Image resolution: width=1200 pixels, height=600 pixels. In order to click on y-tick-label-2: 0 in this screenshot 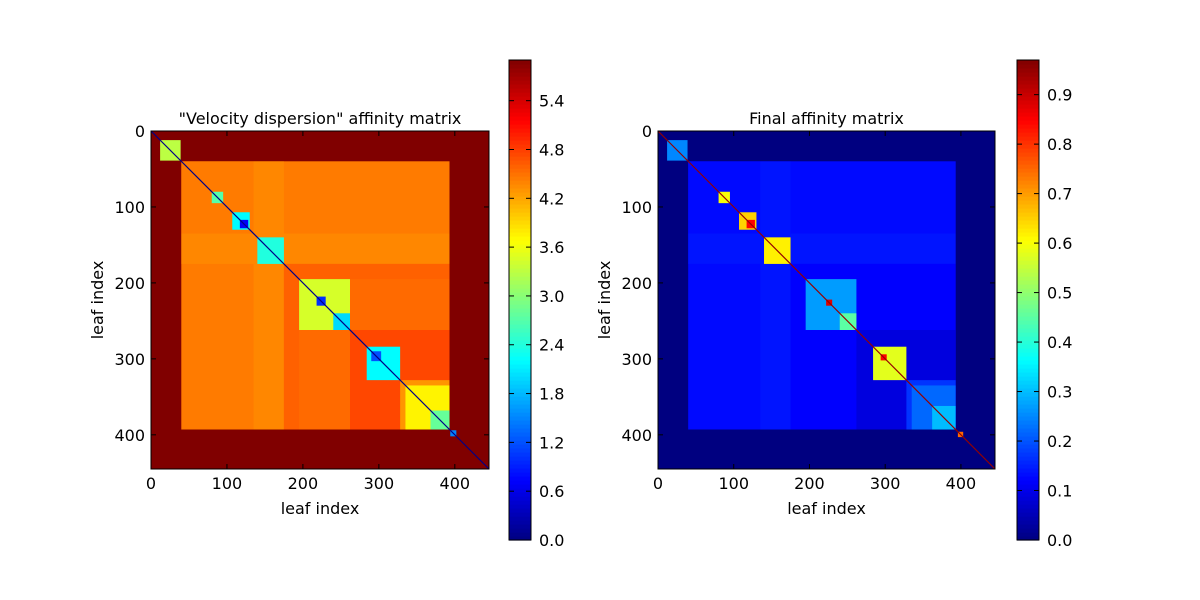, I will do `click(647, 131)`.